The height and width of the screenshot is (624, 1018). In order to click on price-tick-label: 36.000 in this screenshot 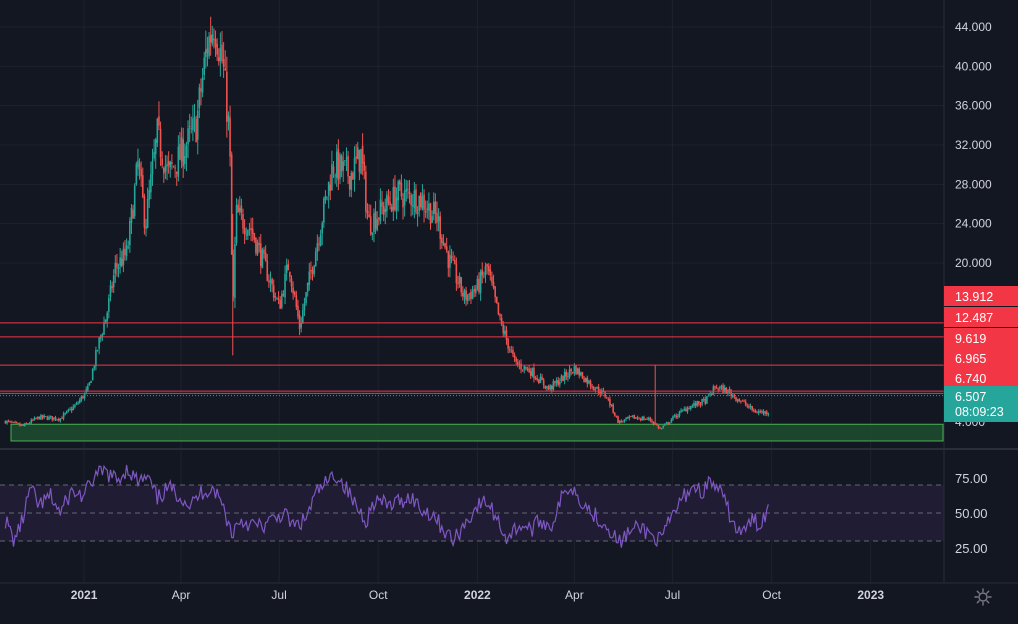, I will do `click(973, 106)`.